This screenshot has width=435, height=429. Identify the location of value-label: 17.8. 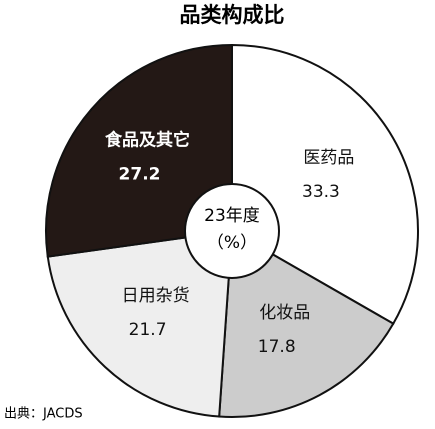
(277, 347).